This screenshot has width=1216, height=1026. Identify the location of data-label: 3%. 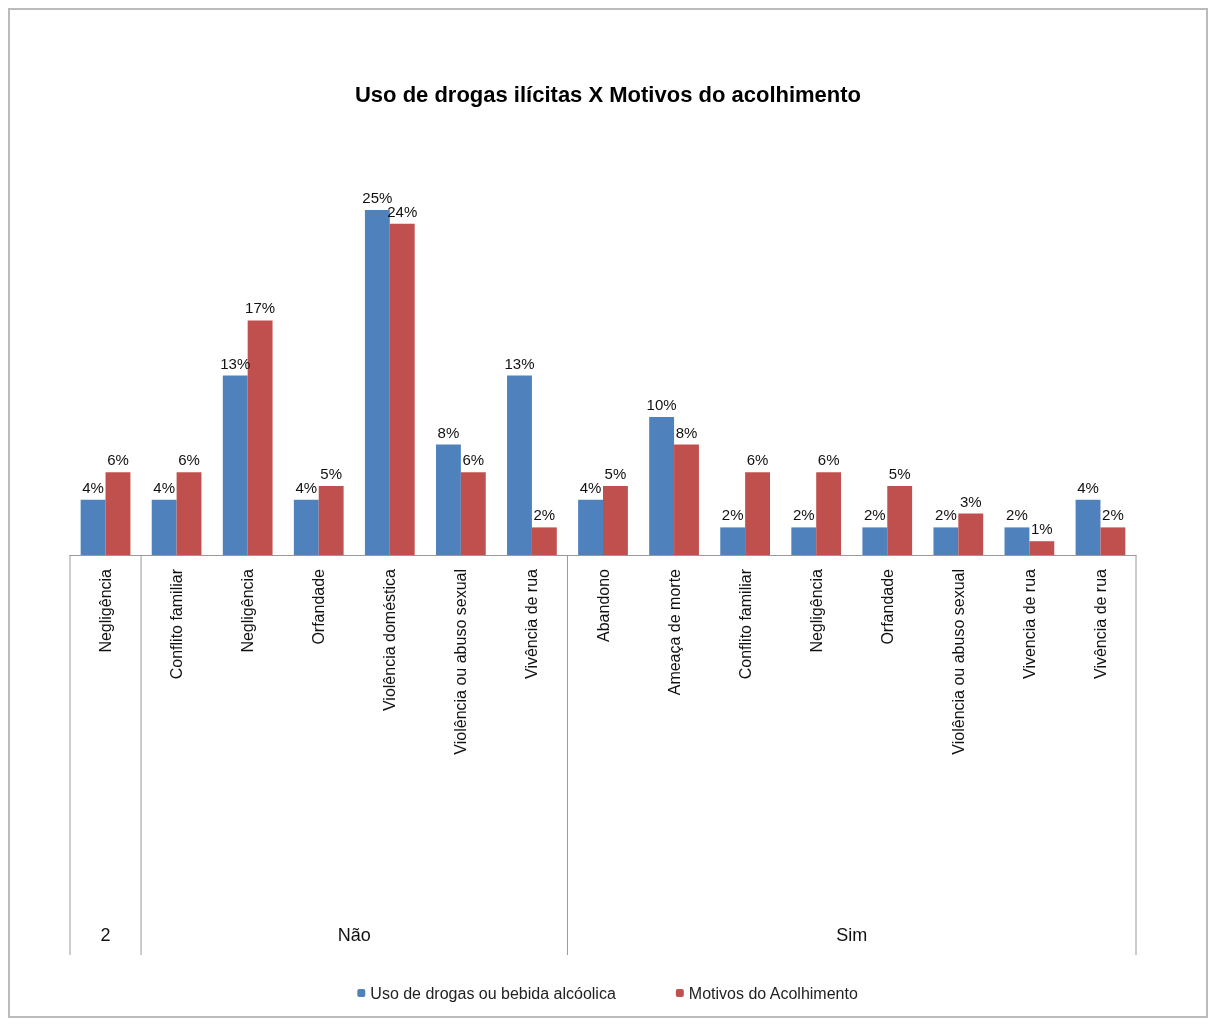
(970, 501).